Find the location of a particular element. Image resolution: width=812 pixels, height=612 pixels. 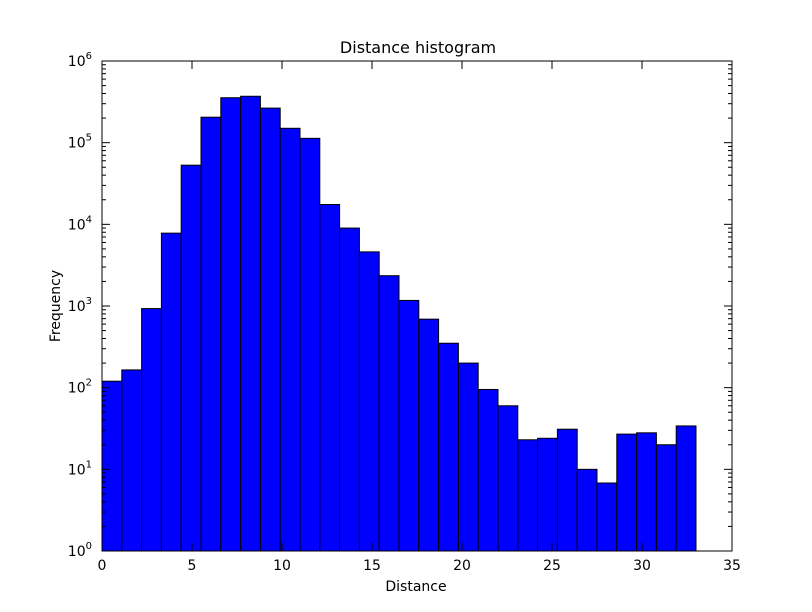

x-tick-label: 20 is located at coordinates (462, 566).